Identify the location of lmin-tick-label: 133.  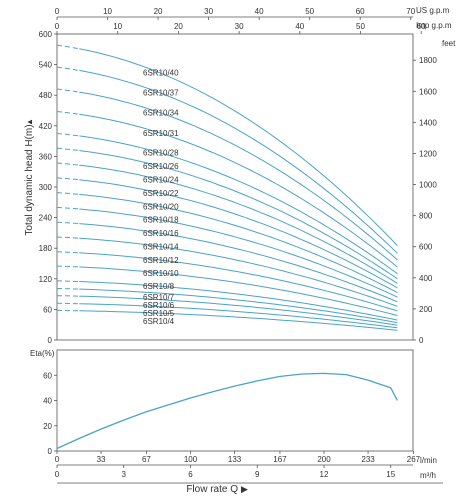
(235, 459).